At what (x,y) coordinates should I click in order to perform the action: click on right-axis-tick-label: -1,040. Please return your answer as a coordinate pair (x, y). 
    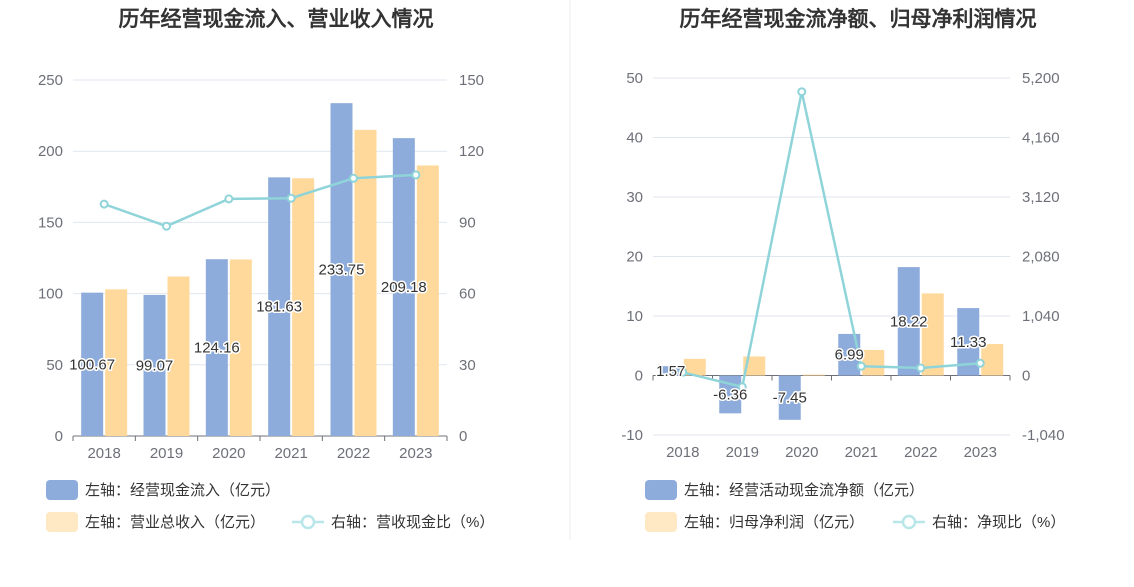
    Looking at the image, I should click on (1043, 435).